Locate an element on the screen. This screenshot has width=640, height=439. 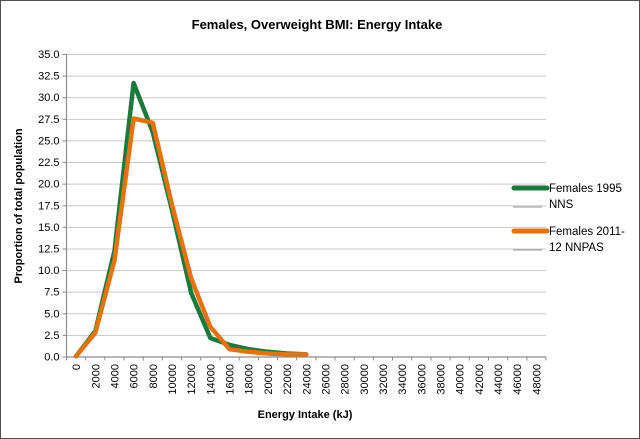
y-tick-label: 10.0 is located at coordinates (48, 271).